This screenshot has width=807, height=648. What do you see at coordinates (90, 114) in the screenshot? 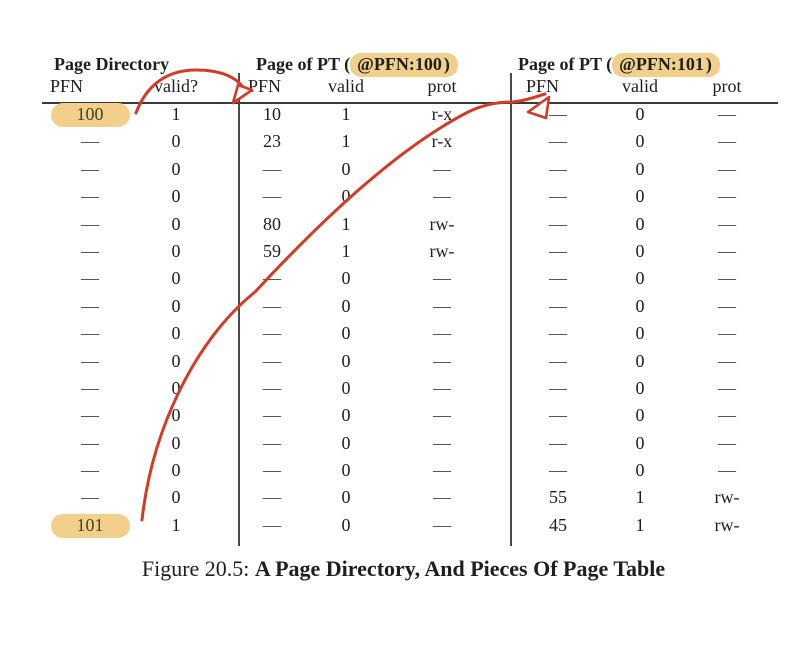
I see `table-cell-pfn: 100` at bounding box center [90, 114].